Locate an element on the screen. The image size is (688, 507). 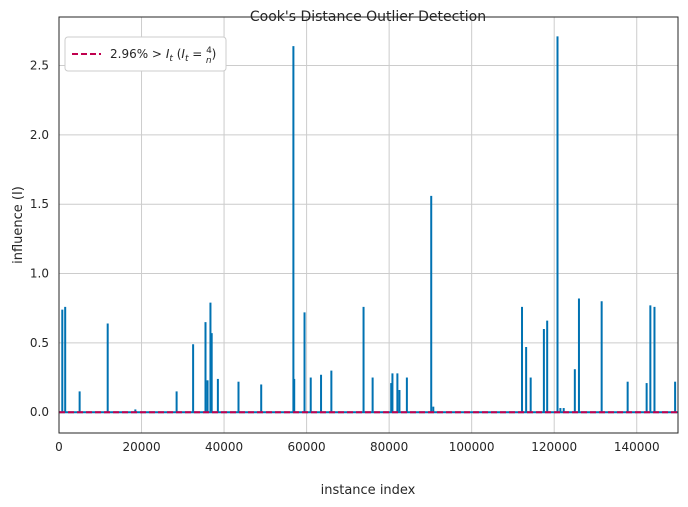
x-tick-label: 0 is located at coordinates (59, 447).